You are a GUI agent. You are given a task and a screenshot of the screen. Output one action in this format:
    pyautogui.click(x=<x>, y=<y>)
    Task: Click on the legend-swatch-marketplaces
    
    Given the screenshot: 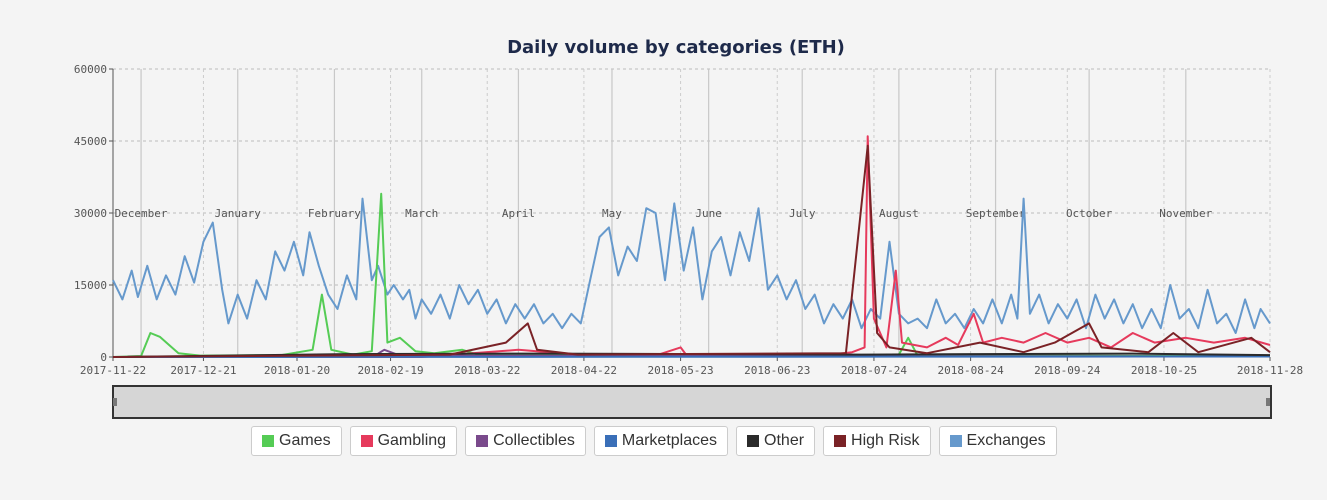 What is the action you would take?
    pyautogui.click(x=610, y=441)
    